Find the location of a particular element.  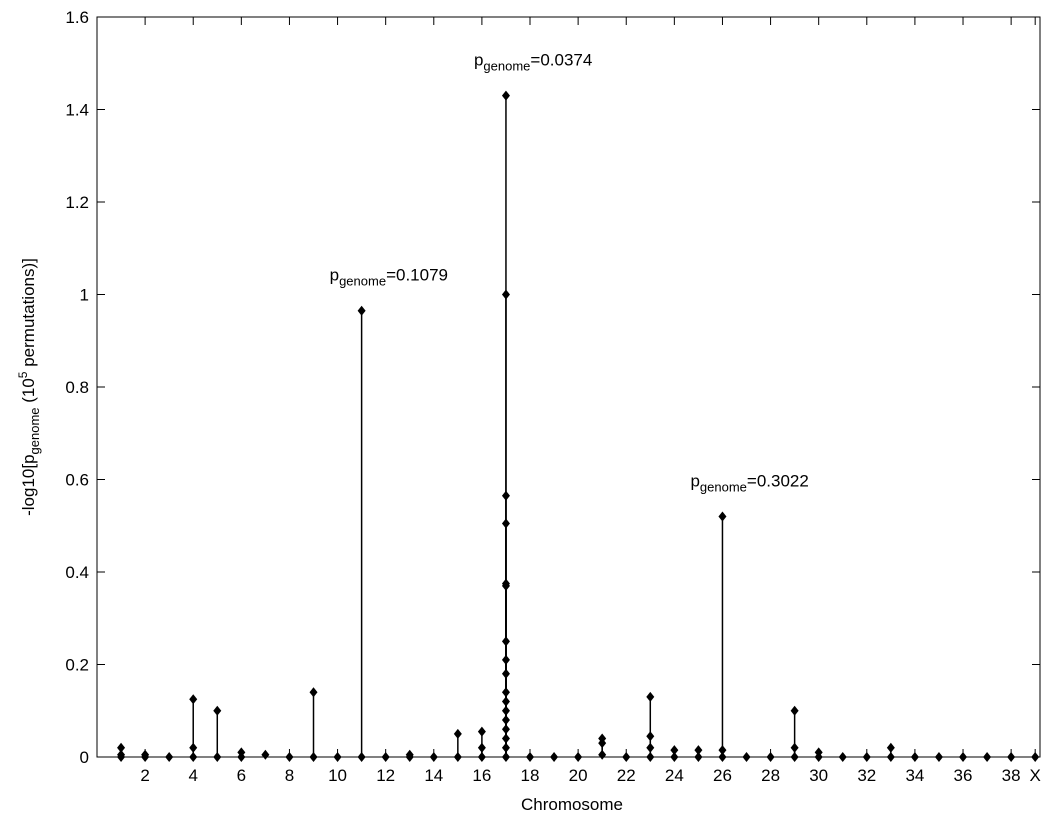

x-tick-label: 38 is located at coordinates (1011, 775).